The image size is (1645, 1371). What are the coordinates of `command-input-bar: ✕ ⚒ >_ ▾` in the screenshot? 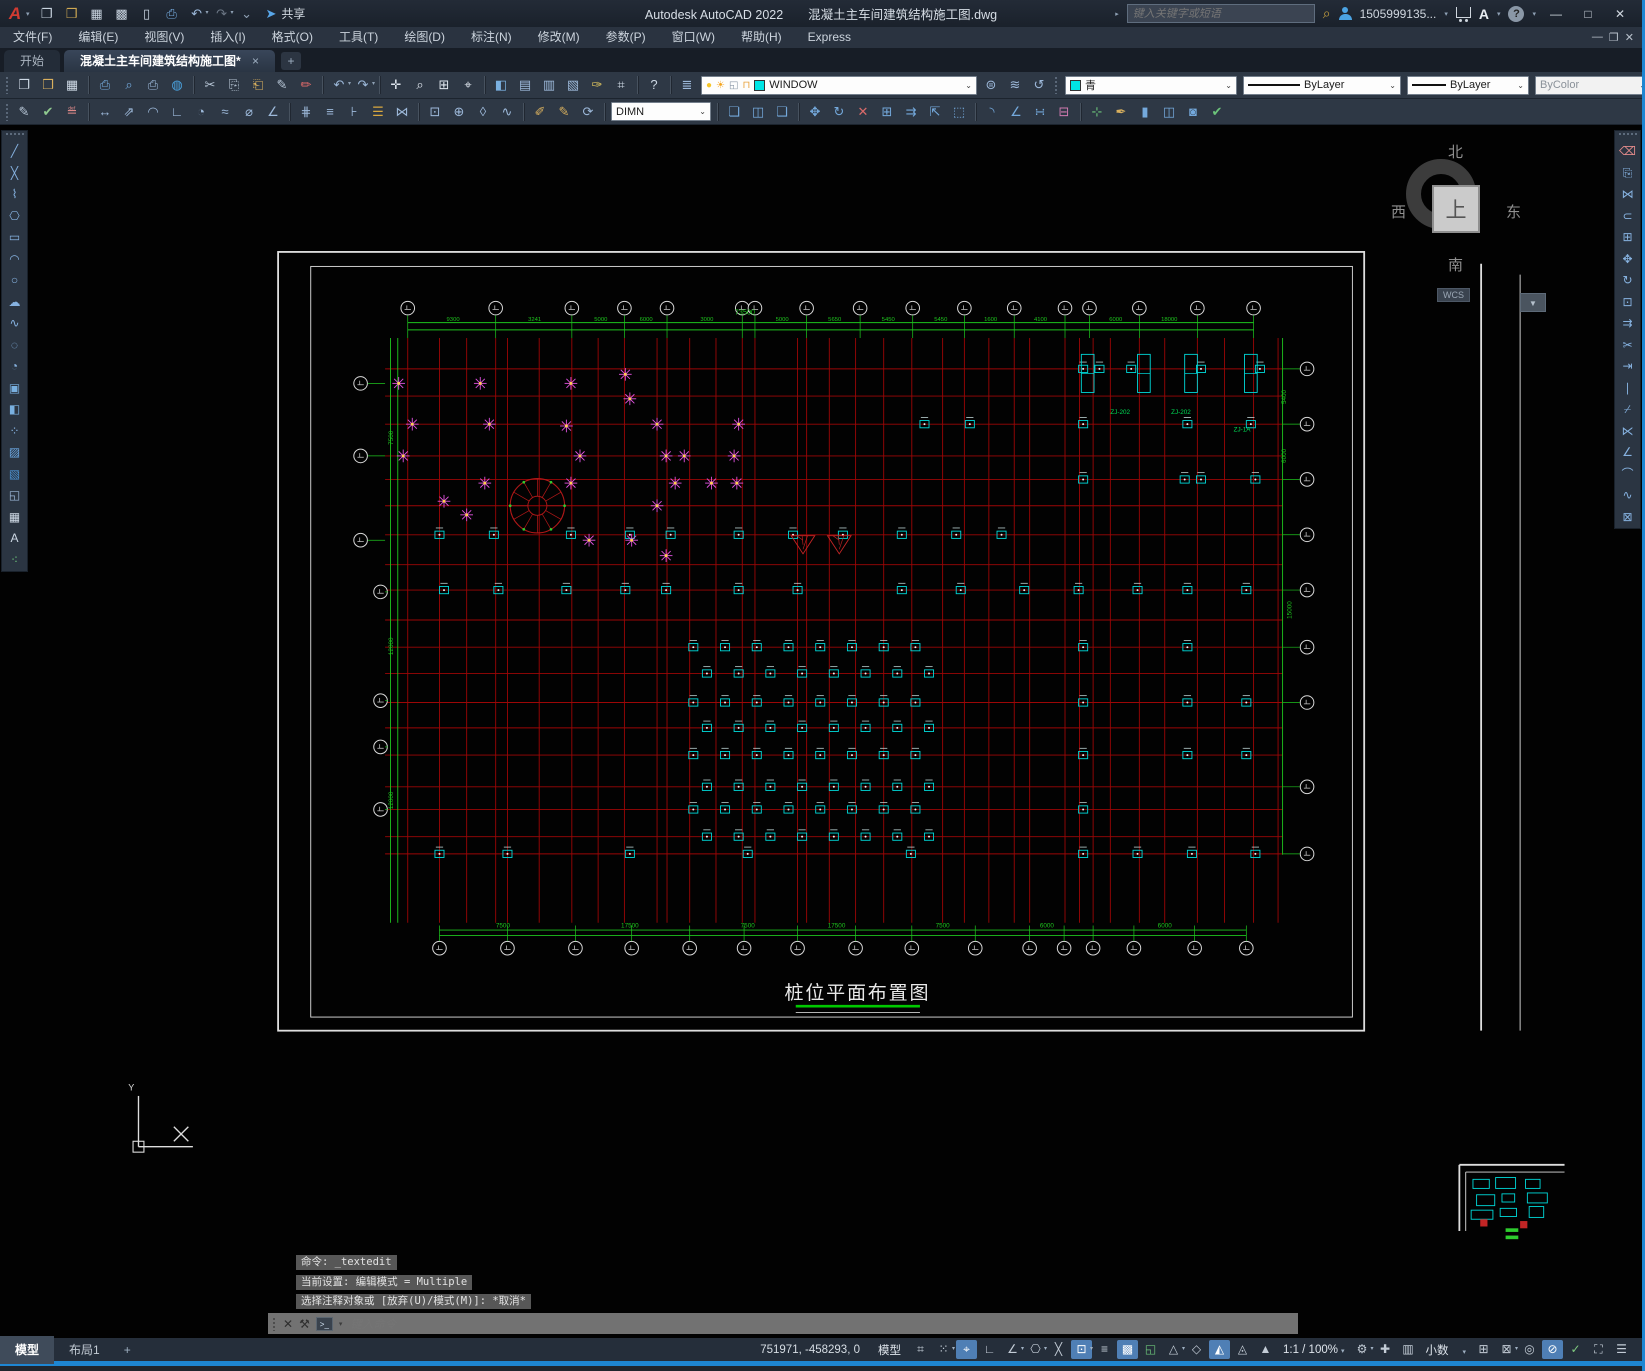 It's located at (783, 1323).